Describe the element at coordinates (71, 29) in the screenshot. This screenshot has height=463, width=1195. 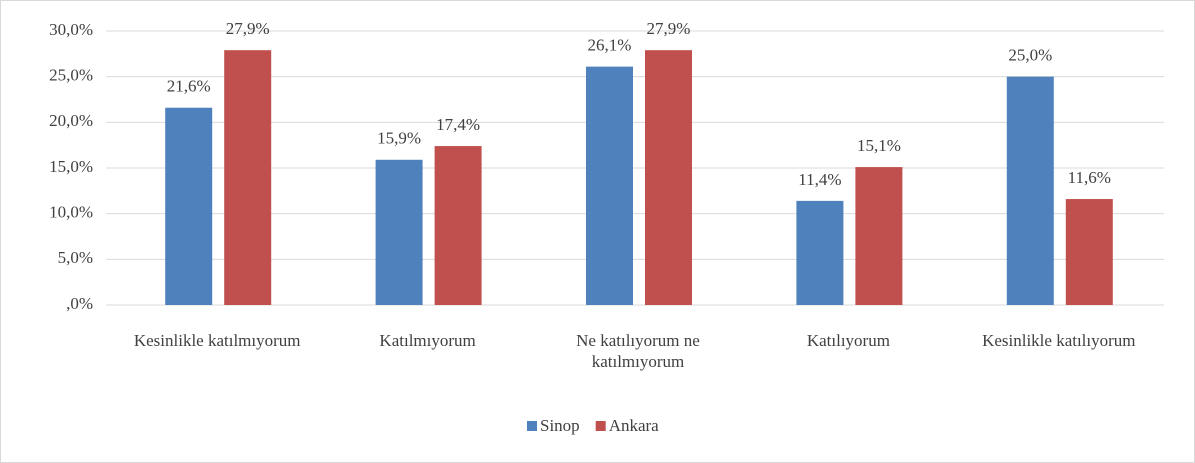
I see `y-tick-label: 30,0%` at that location.